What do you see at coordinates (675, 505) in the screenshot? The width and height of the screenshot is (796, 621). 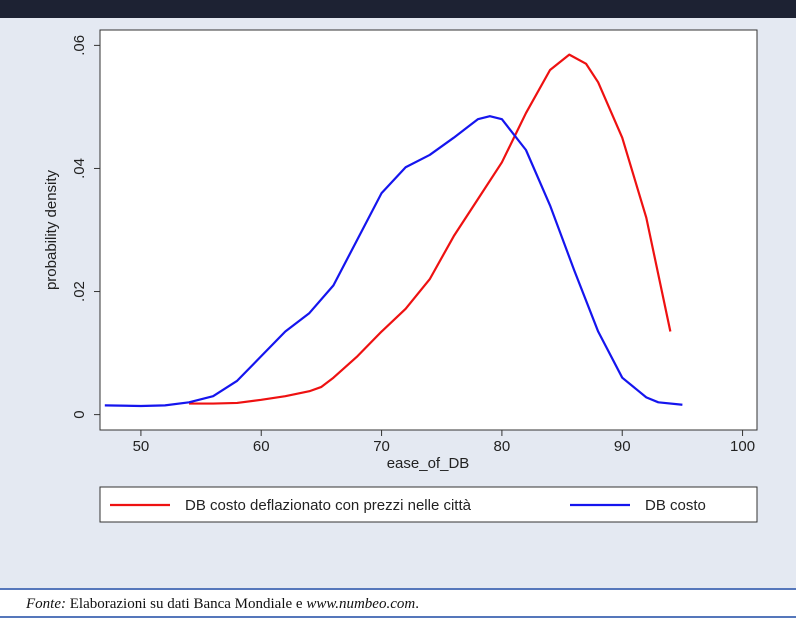 I see `legend-label: DB costo` at bounding box center [675, 505].